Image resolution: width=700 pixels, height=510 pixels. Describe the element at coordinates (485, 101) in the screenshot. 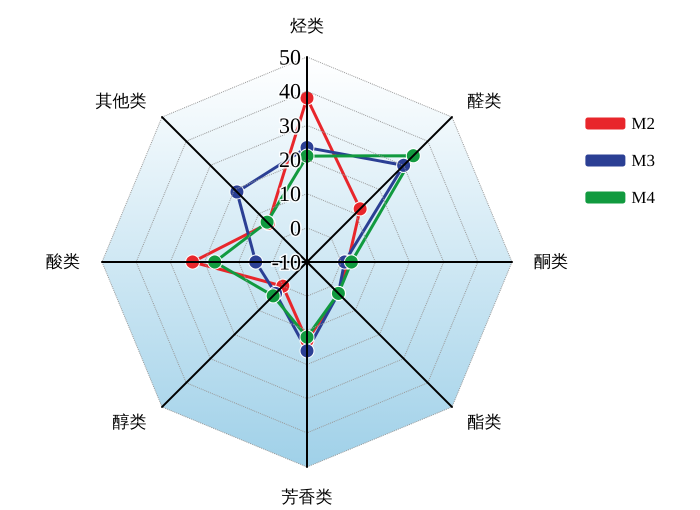

I see `spoke-label: 醛类` at that location.